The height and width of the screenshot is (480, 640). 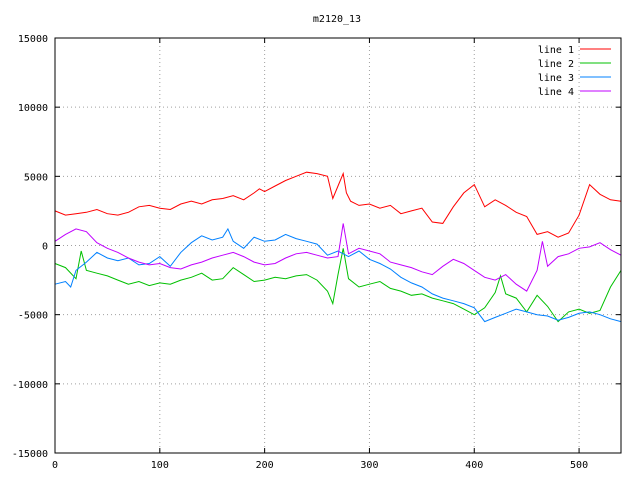 What do you see at coordinates (574, 71) in the screenshot?
I see `legend: line 1 line 2 line 3 line 4` at bounding box center [574, 71].